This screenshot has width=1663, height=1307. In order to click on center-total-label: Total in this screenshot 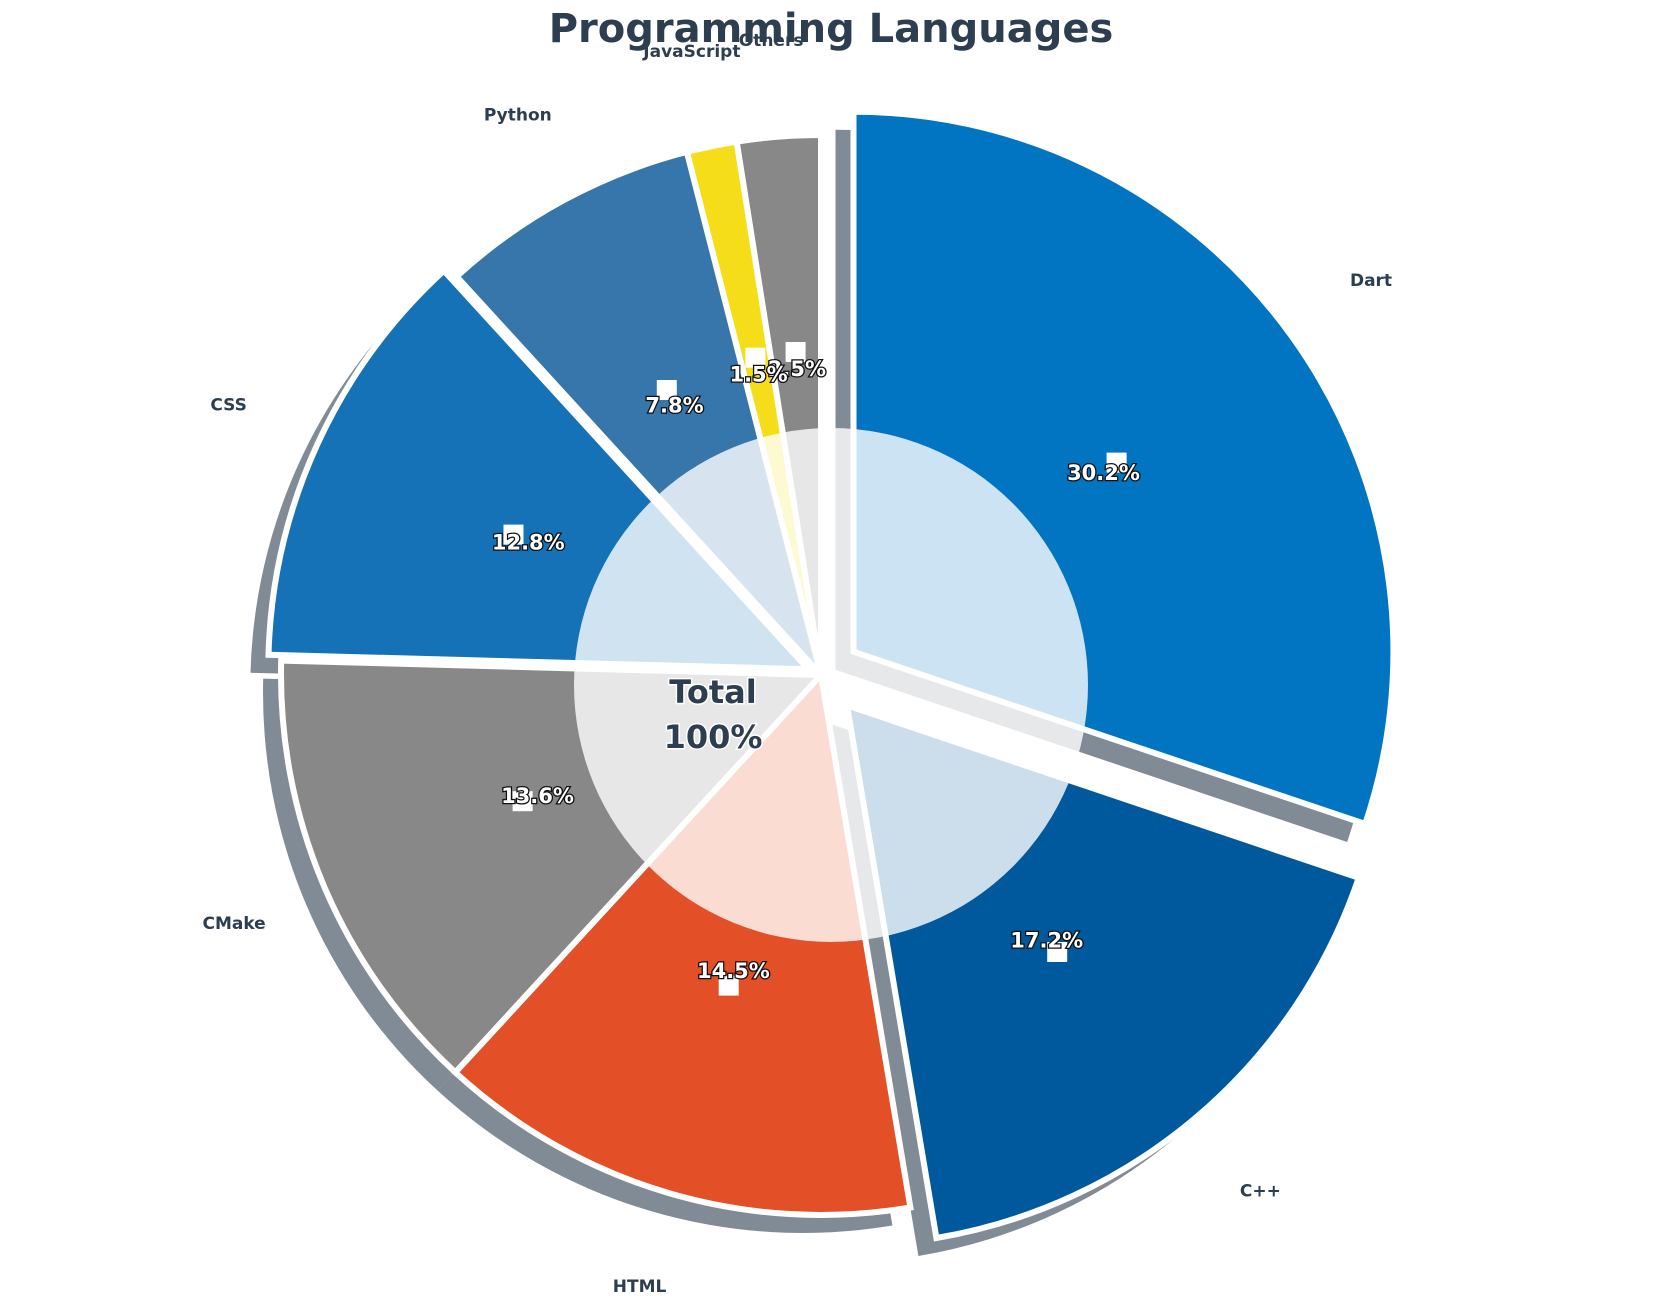, I will do `click(712, 692)`.